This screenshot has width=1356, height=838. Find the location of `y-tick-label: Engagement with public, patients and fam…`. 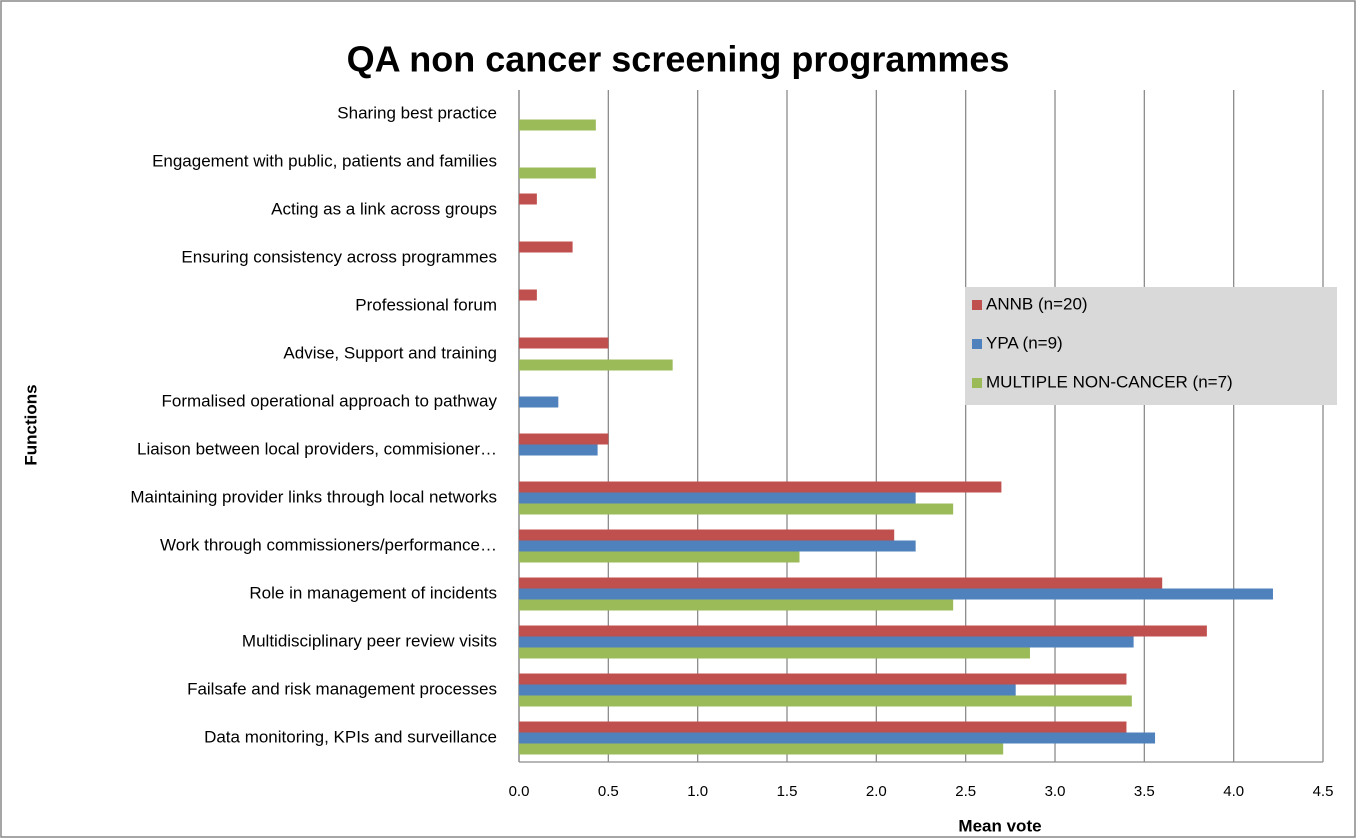

y-tick-label: Engagement with public, patients and fam… is located at coordinates (324, 160).